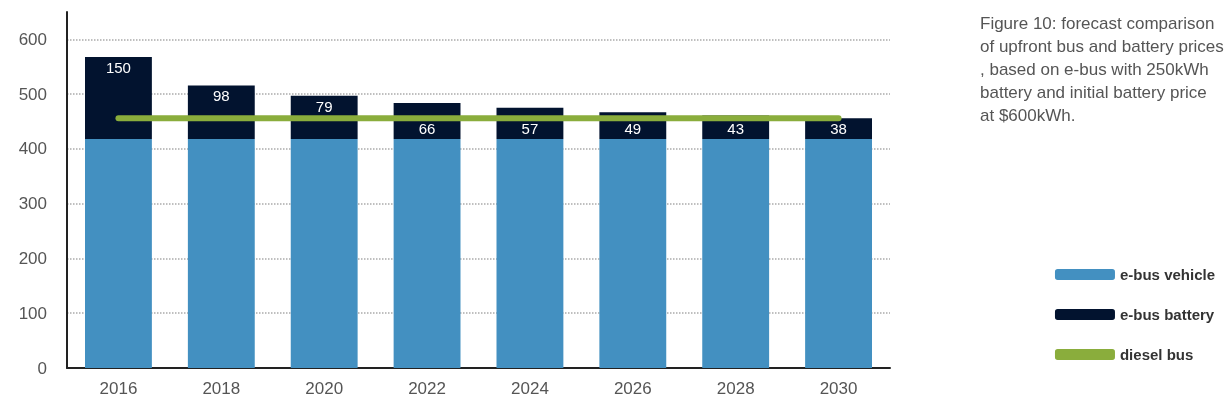 This screenshot has height=406, width=1230. Describe the element at coordinates (118, 388) in the screenshot. I see `x-tick-label: 2016` at that location.